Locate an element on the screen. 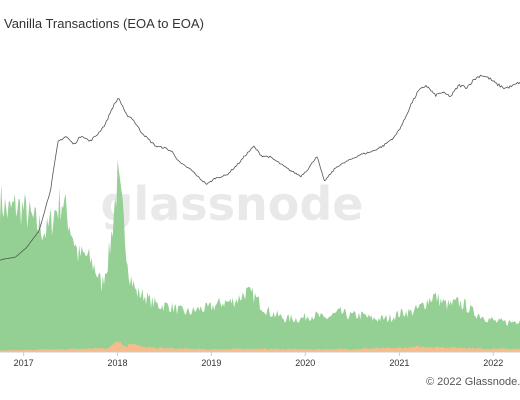 This screenshot has height=400, width=520. watermark-logo: glassnode is located at coordinates (232, 204).